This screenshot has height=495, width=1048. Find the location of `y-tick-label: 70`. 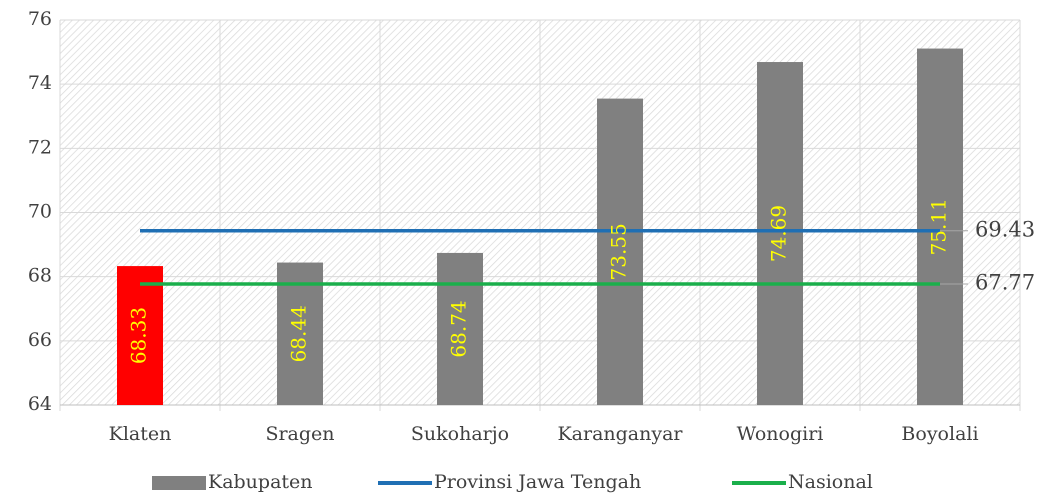

y-tick-label: 70 is located at coordinates (40, 212).